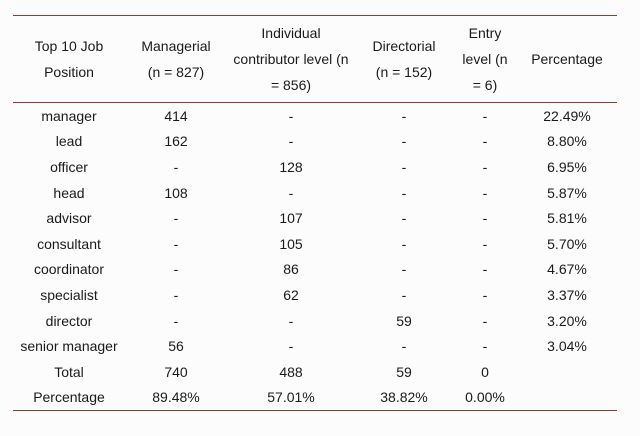 The width and height of the screenshot is (640, 436). I want to click on table-row-head: head 108 - - - 5.87%, so click(315, 193).